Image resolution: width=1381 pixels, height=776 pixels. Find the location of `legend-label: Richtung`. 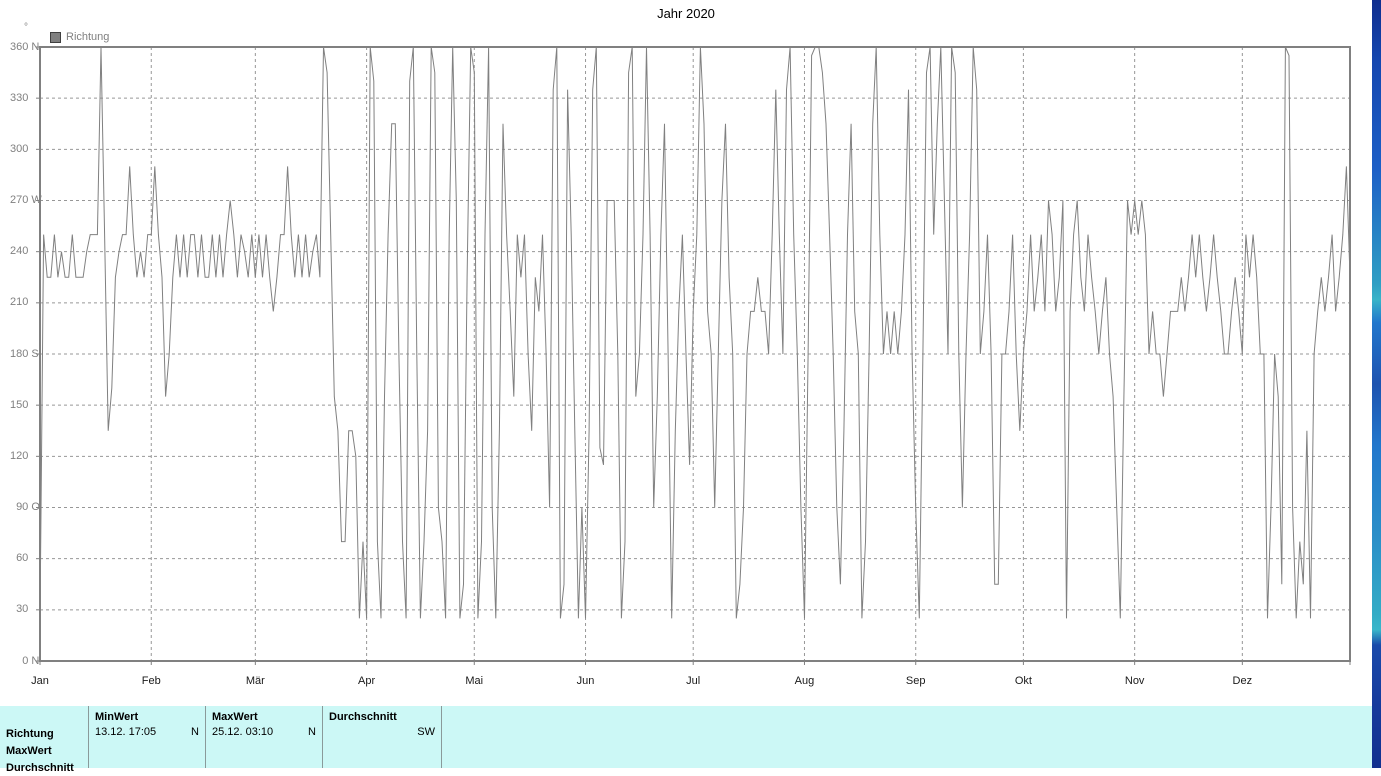

legend-label: Richtung is located at coordinates (88, 37).